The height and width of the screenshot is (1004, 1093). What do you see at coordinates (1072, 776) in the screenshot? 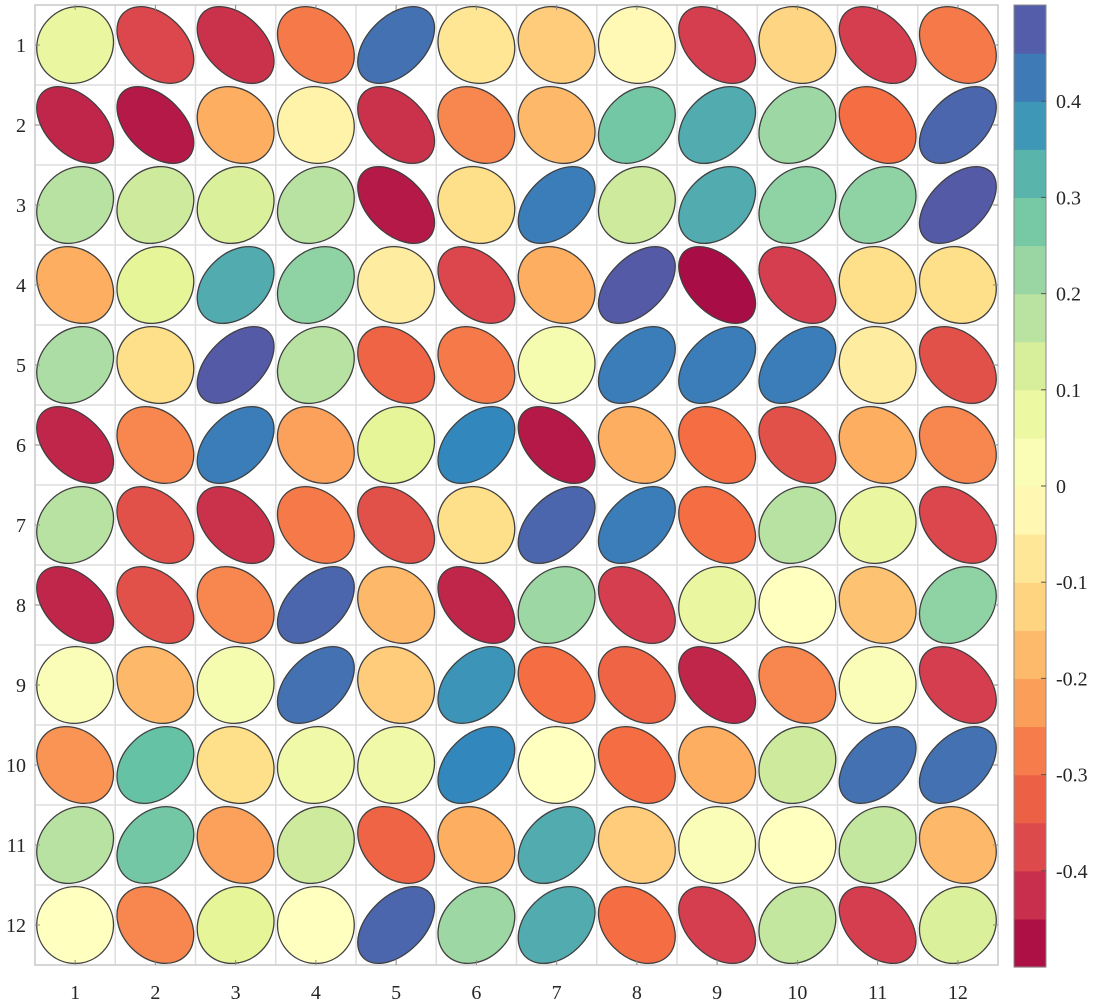
I see `colorbar-tick-label: -0.3` at bounding box center [1072, 776].